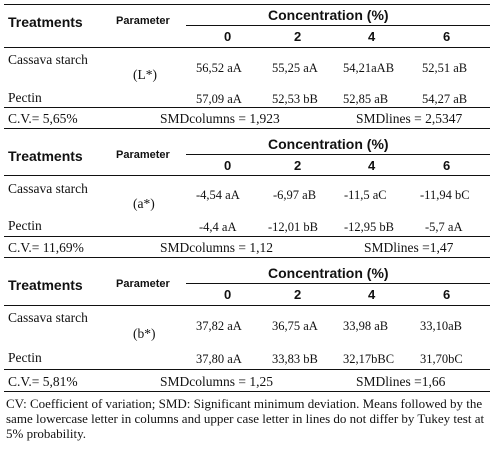 This screenshot has height=452, width=493. I want to click on value-cell: 57,09 aA, so click(219, 99).